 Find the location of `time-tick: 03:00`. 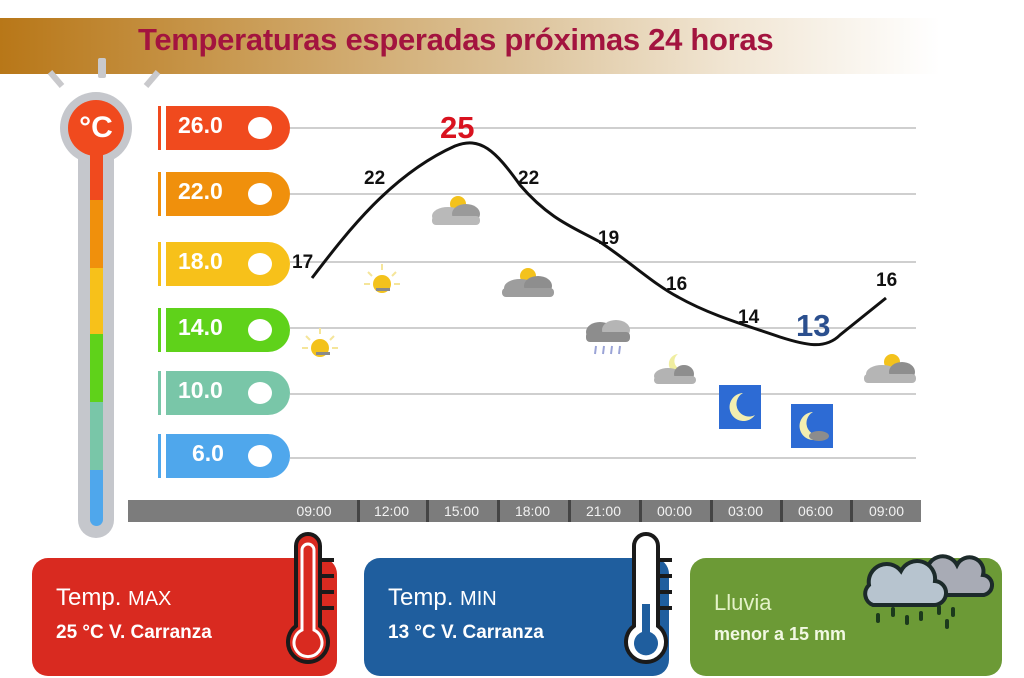

time-tick: 03:00 is located at coordinates (744, 511).